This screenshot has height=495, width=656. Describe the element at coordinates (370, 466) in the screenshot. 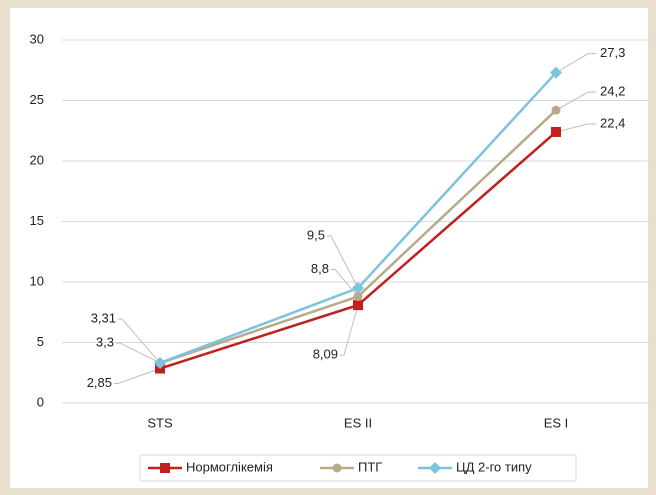

I see `legend-label: ПТГ` at that location.